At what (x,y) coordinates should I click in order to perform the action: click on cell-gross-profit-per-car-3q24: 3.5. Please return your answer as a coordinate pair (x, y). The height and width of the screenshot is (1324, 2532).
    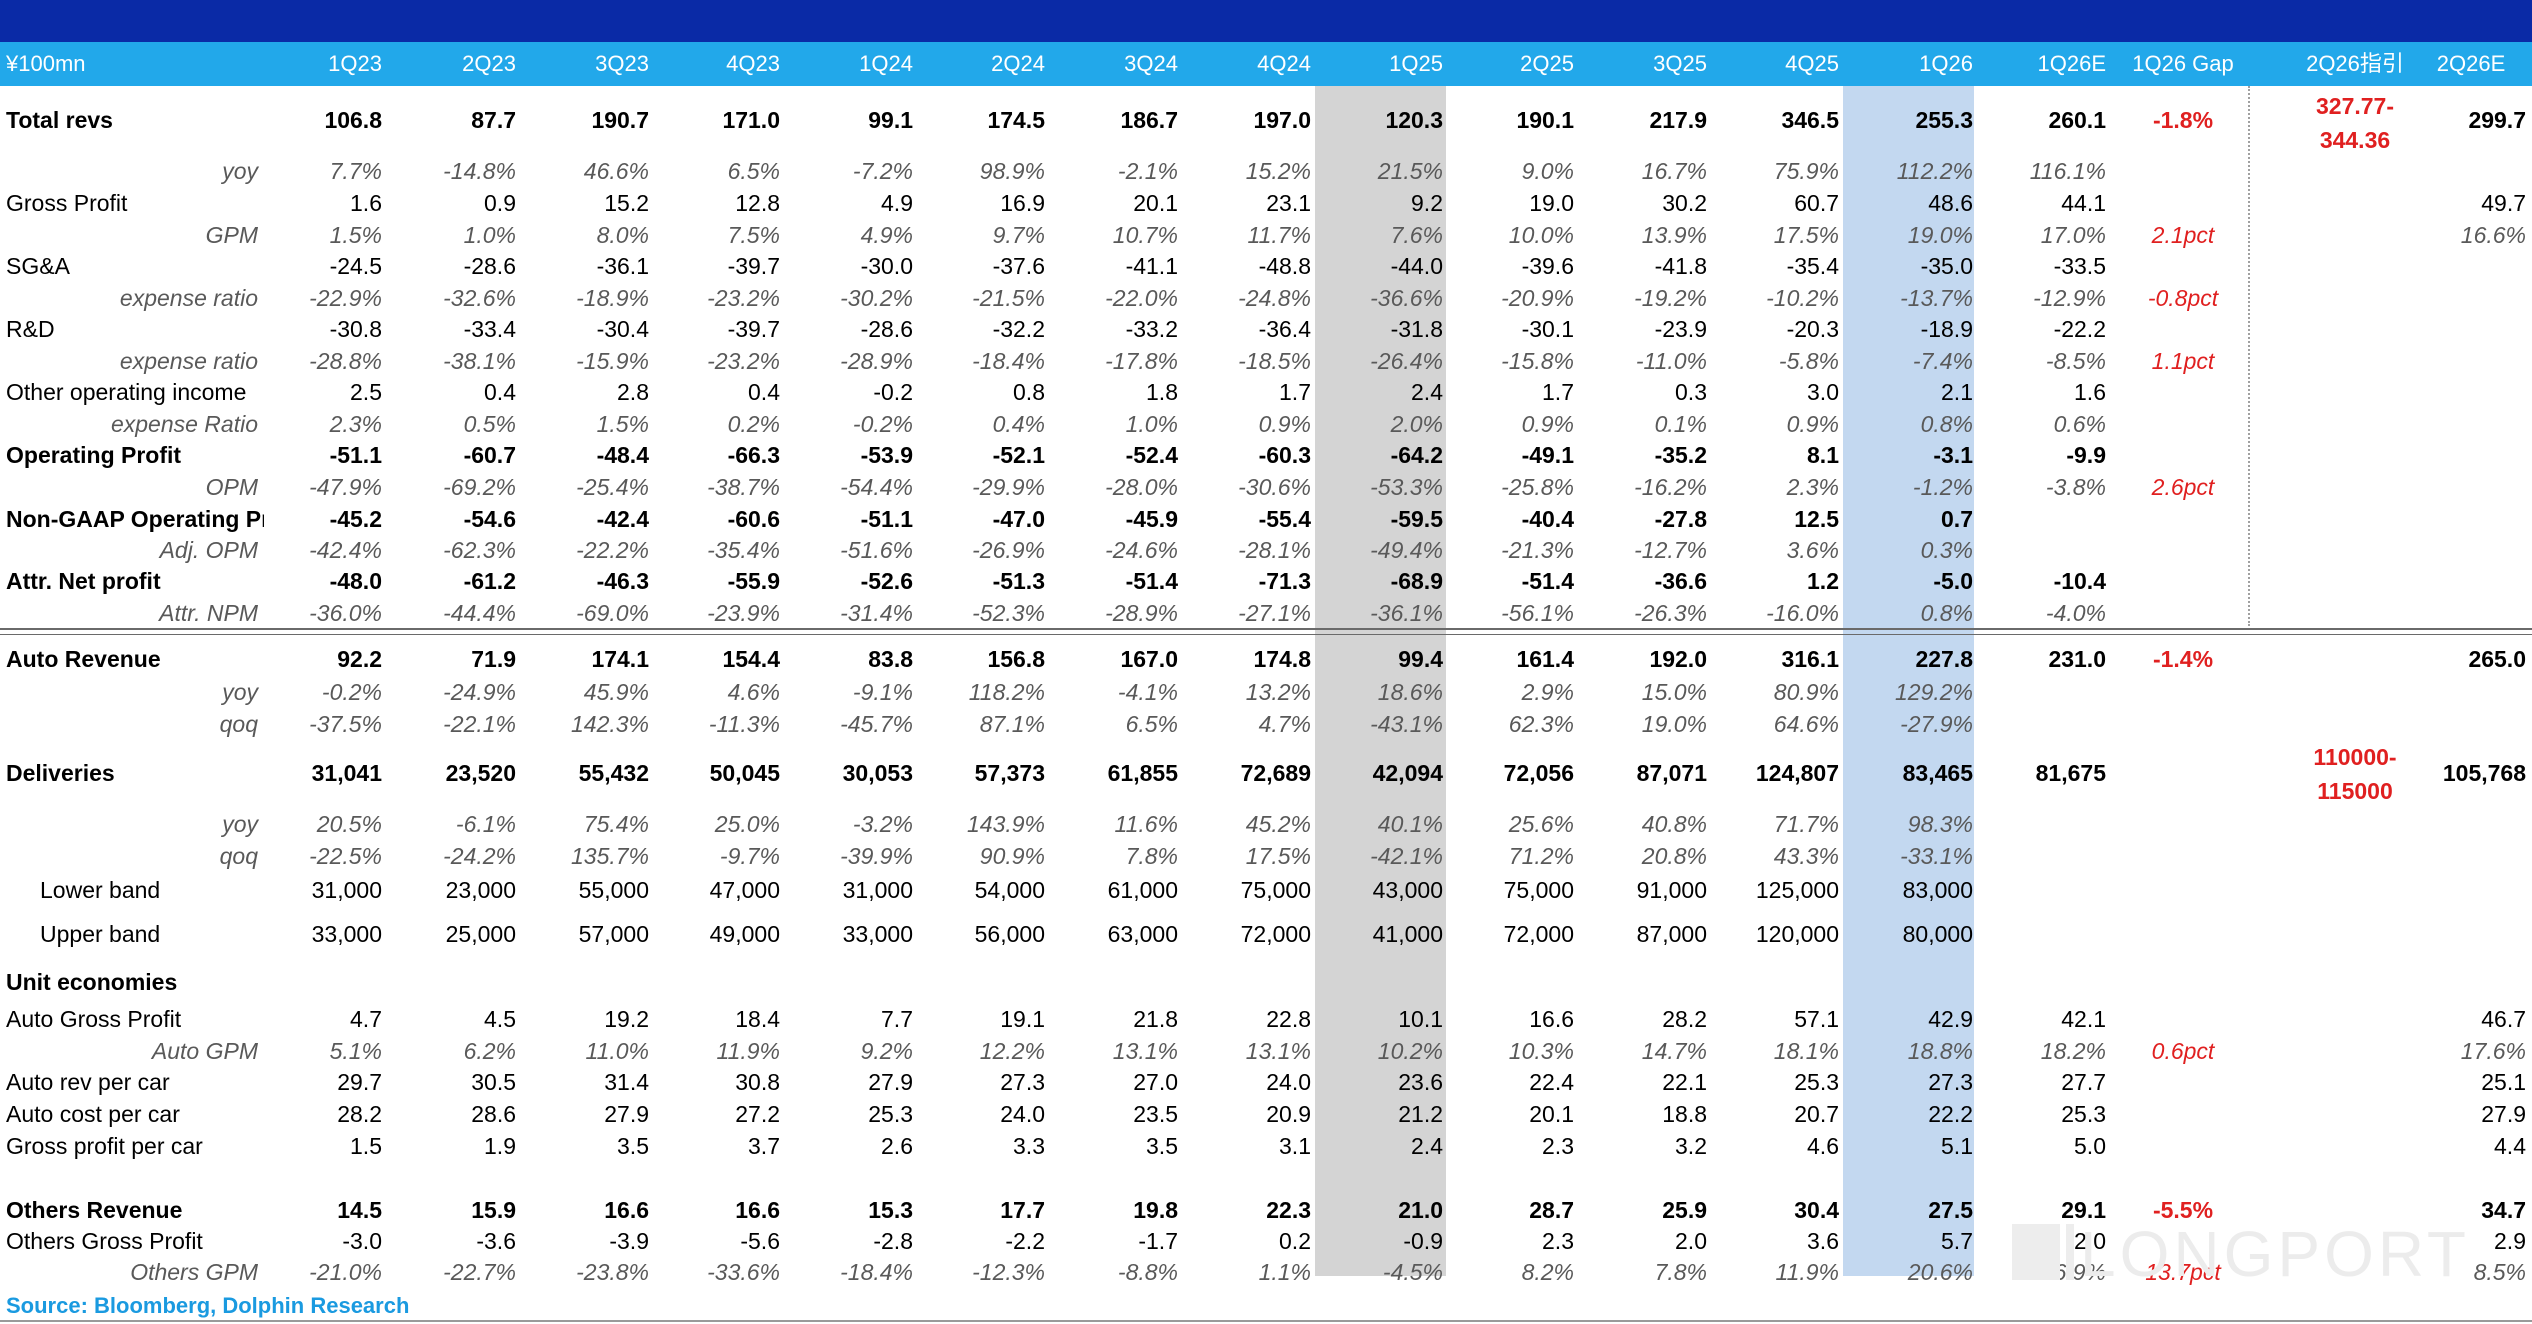
    Looking at the image, I should click on (1162, 1146).